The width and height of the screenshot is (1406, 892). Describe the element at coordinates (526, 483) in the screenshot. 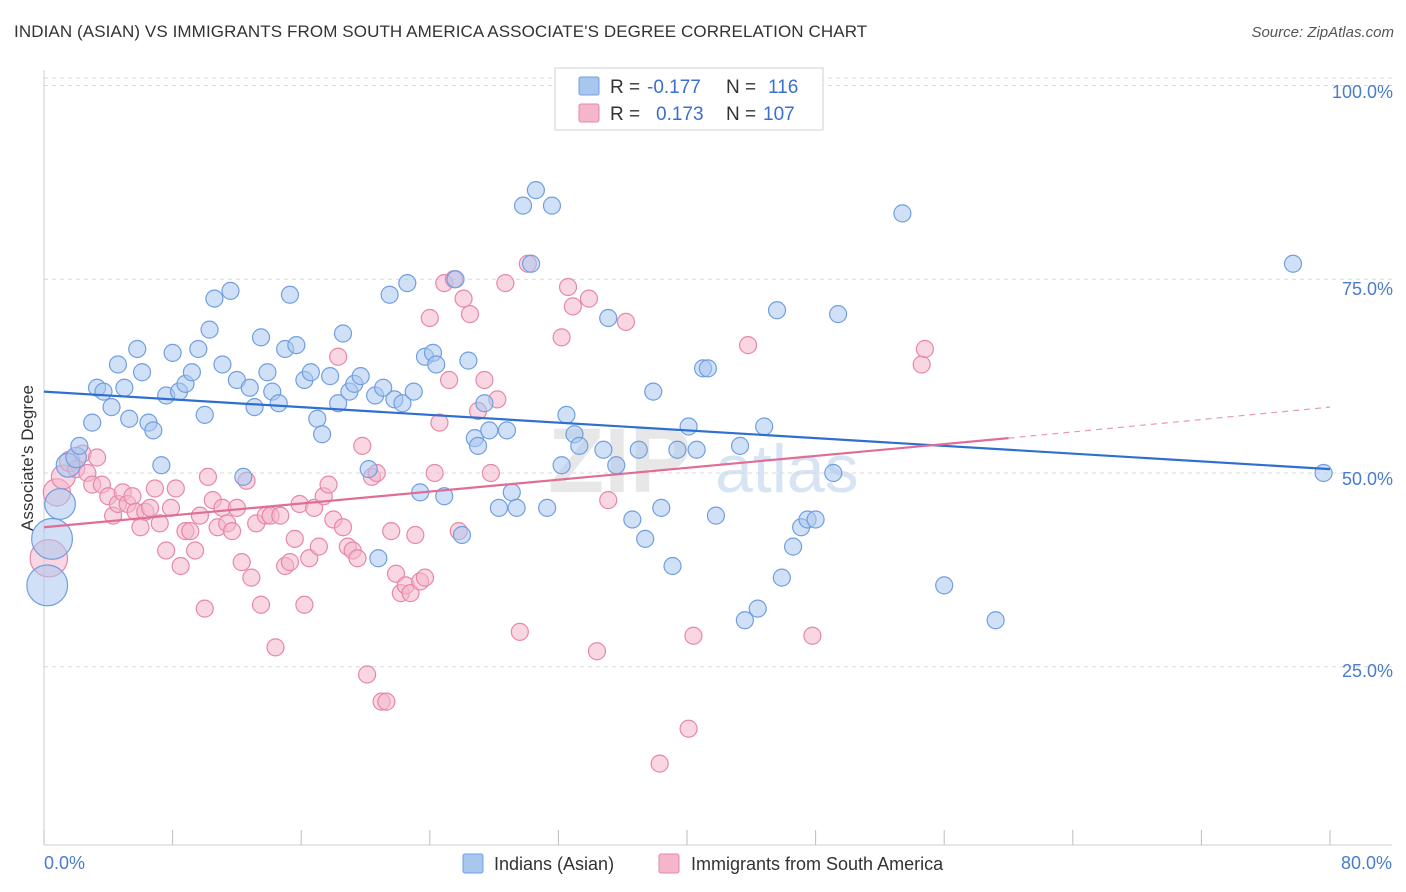

I see `trend-line-immigrants` at that location.